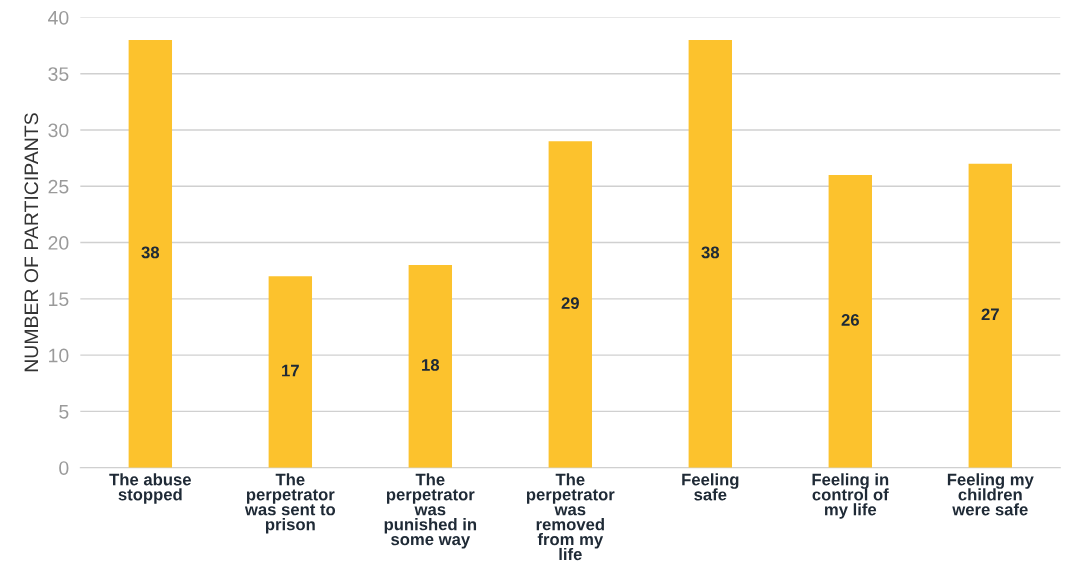 This screenshot has height=581, width=1071. What do you see at coordinates (58, 17) in the screenshot?
I see `y-tick-label: 40` at bounding box center [58, 17].